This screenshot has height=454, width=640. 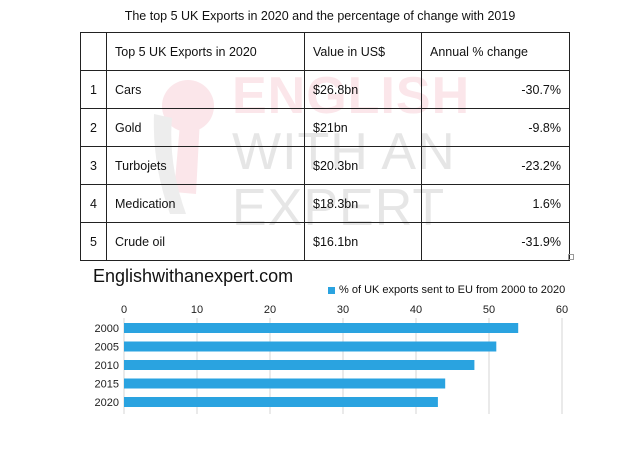 What do you see at coordinates (495, 241) in the screenshot?
I see `row-change: -31.9%` at bounding box center [495, 241].